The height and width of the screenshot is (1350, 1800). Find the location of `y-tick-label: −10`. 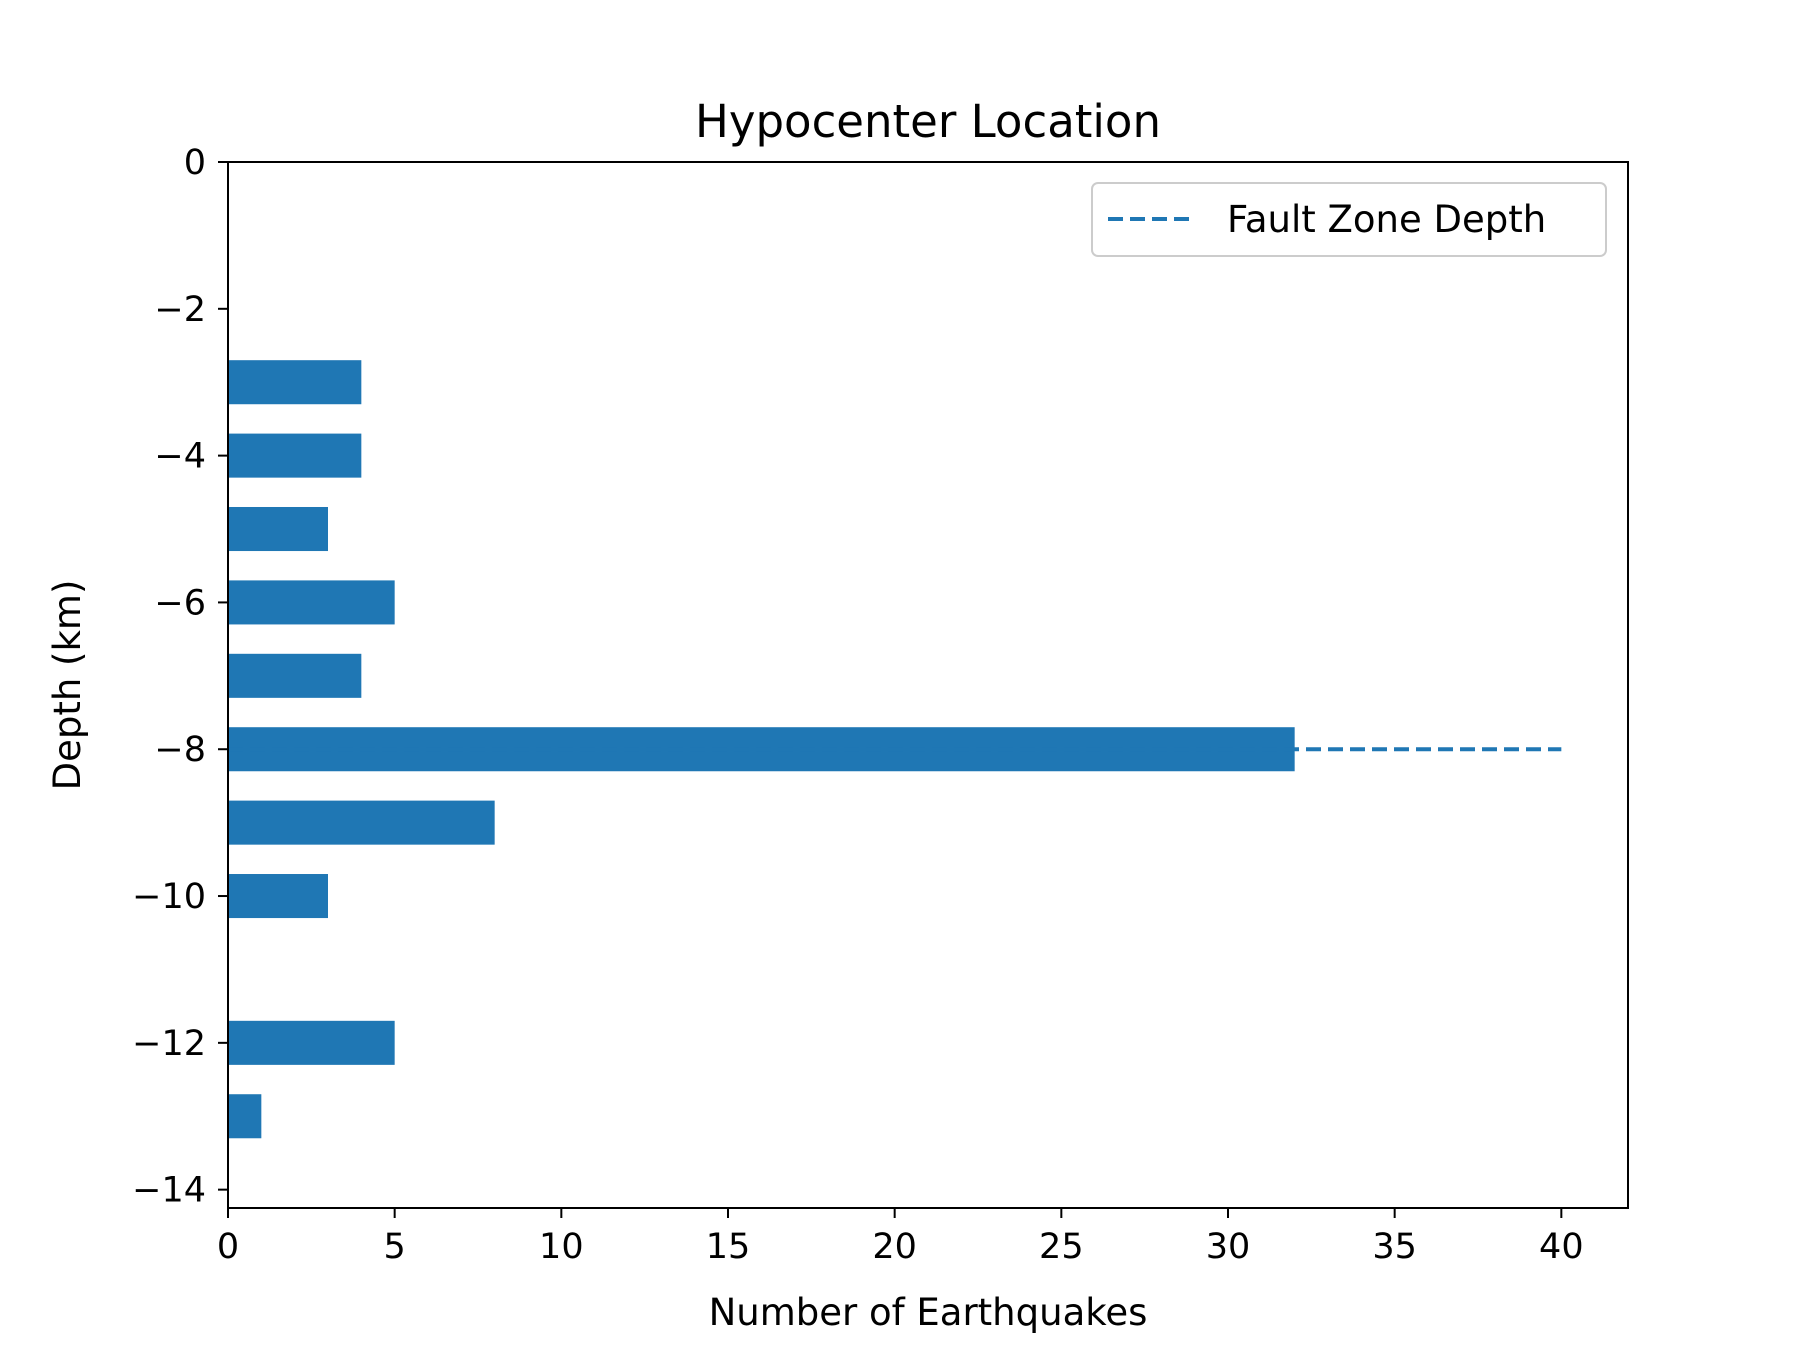

y-tick-label: −10 is located at coordinates (169, 897).